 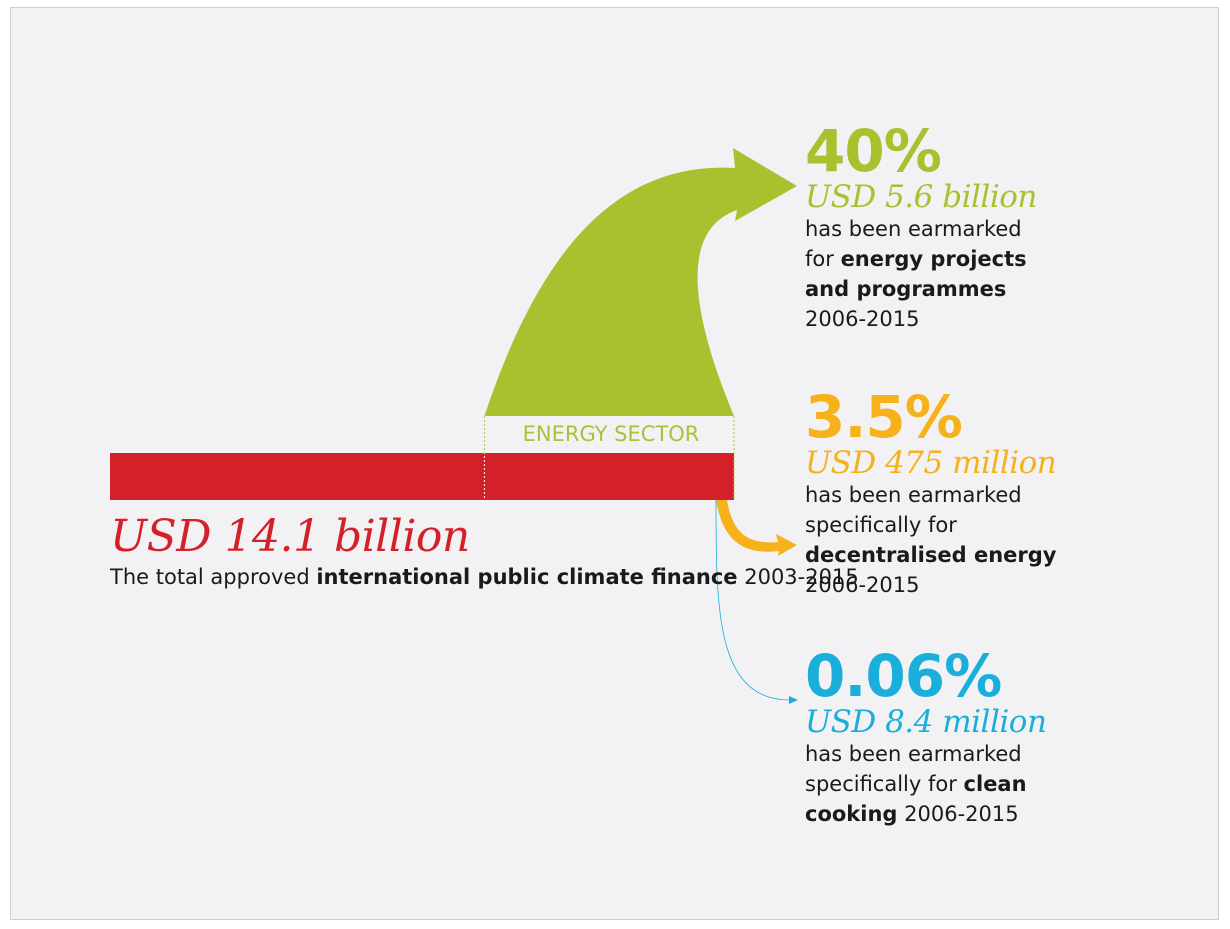 What do you see at coordinates (921, 197) in the screenshot?
I see `energy-amount: USD 5.6 billion` at bounding box center [921, 197].